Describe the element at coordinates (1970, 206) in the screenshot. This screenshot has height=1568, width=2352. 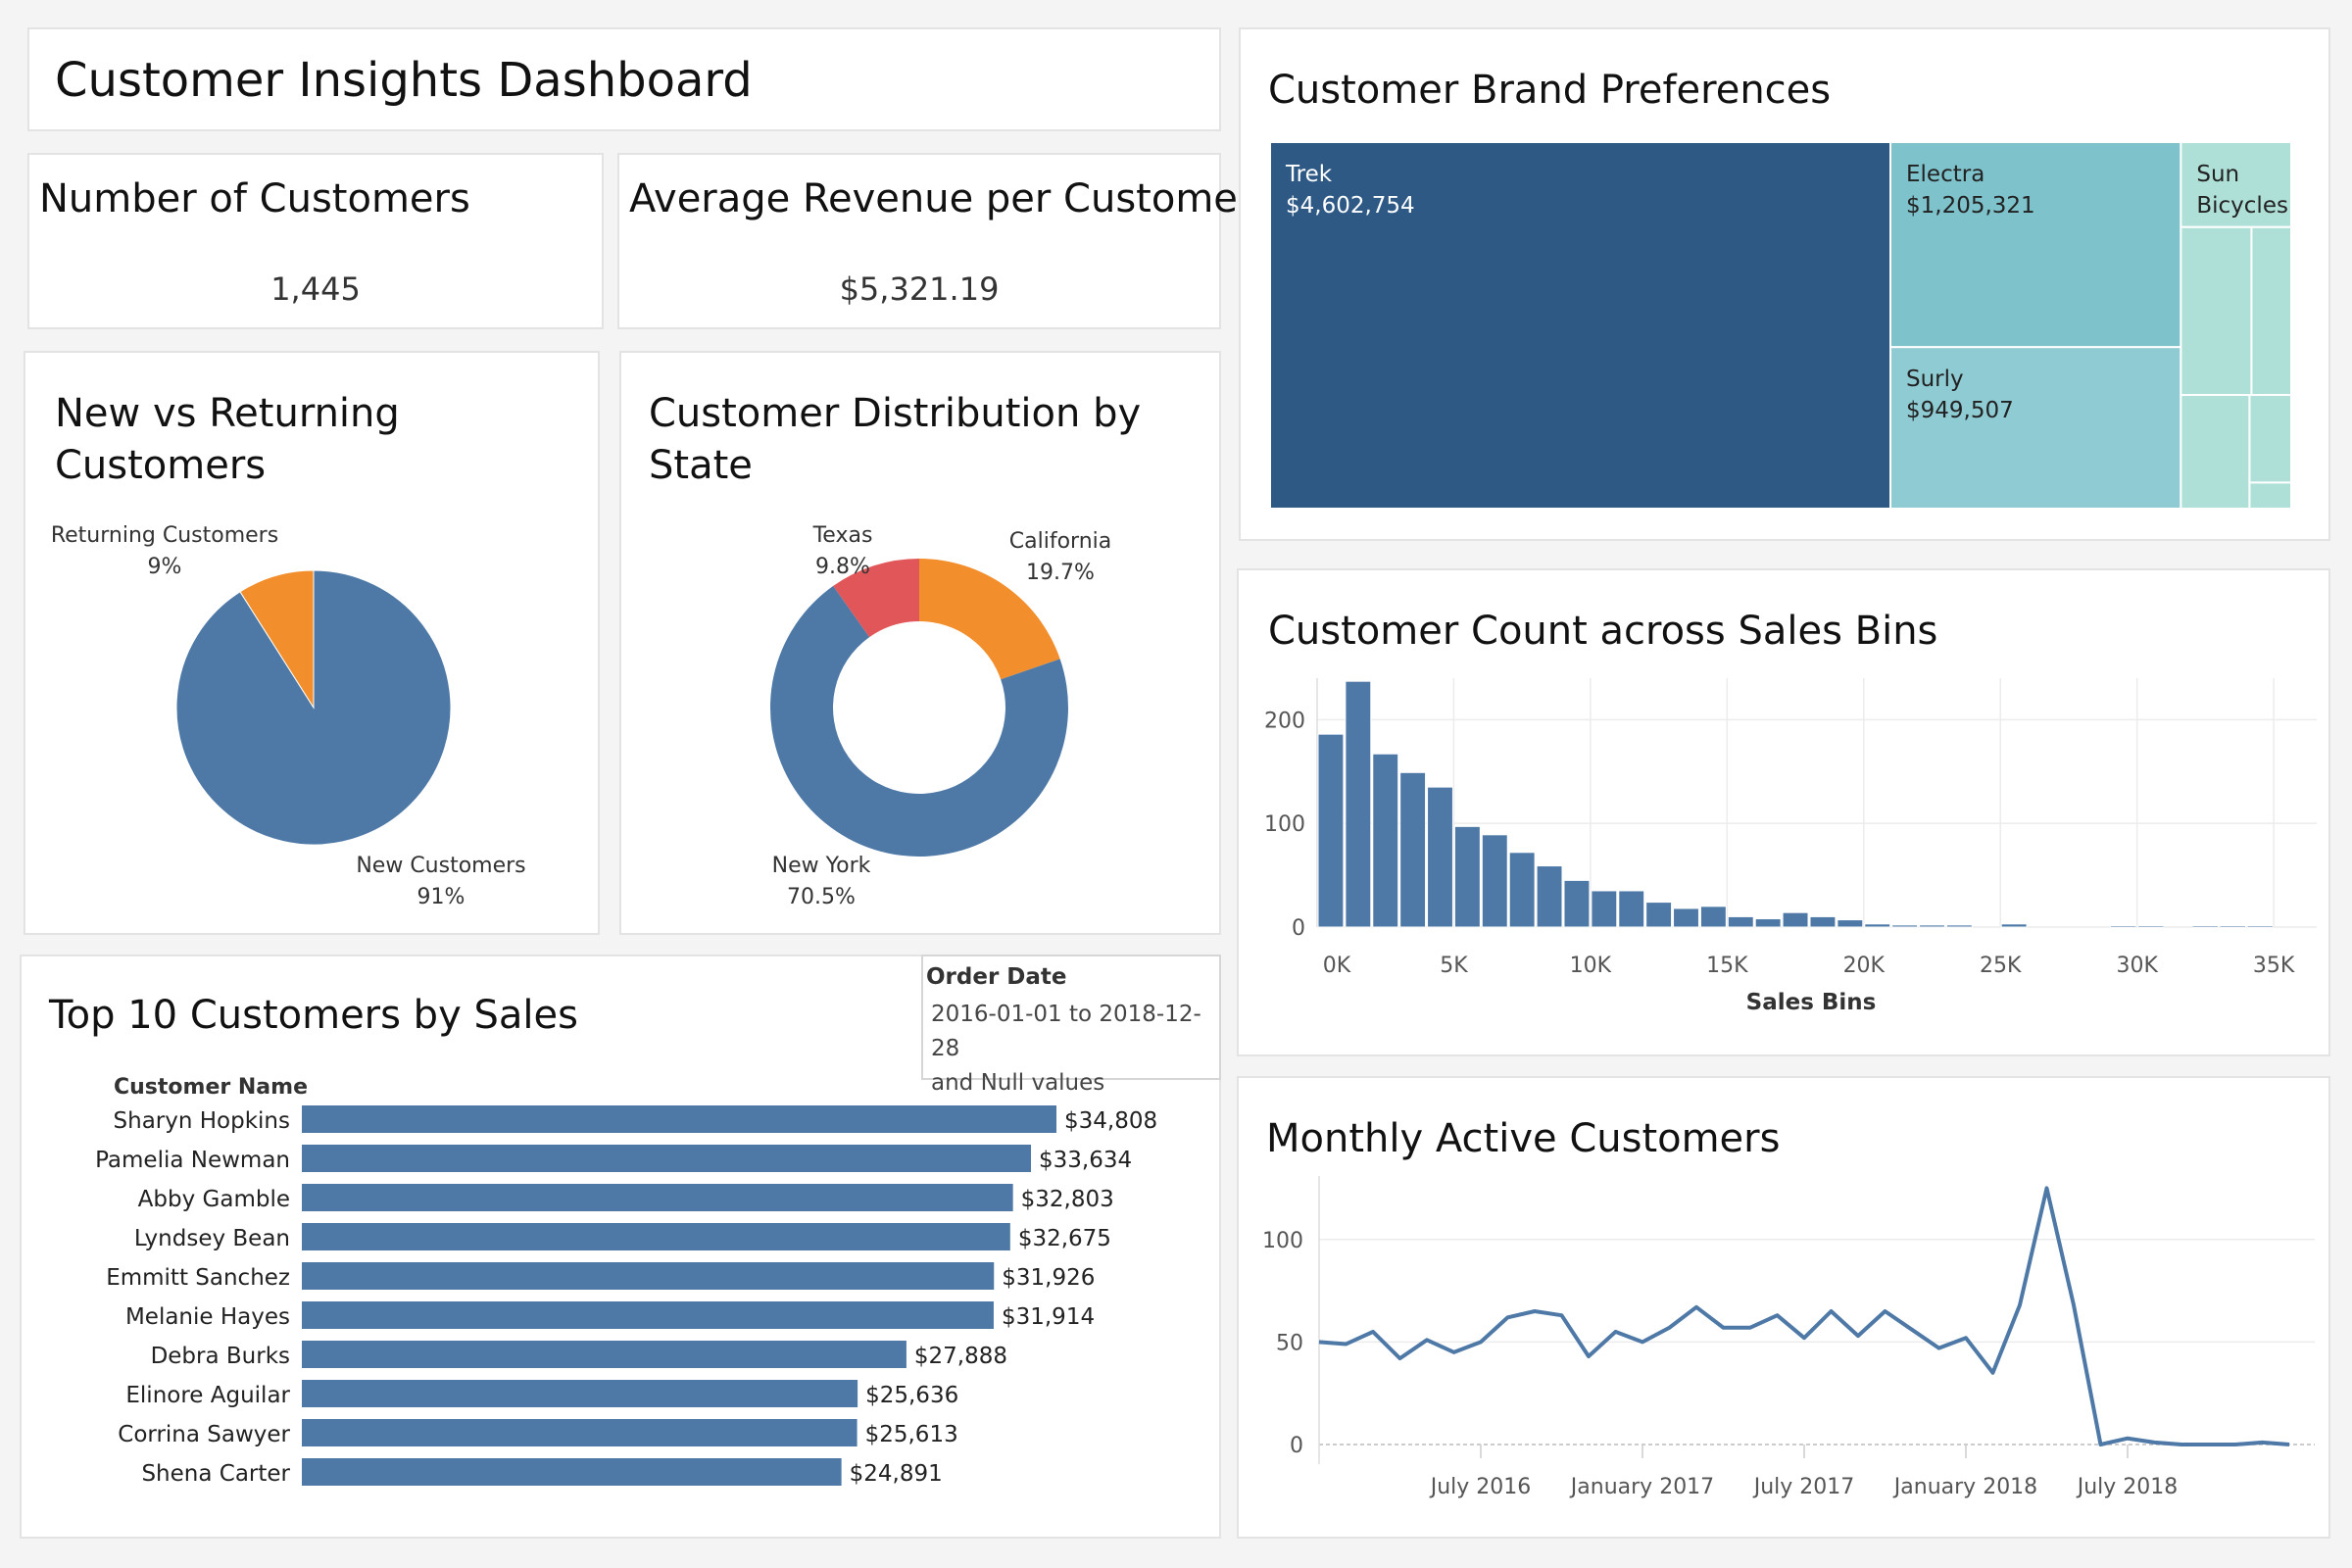
I see `treemap-value-electra: $1,205,321` at that location.